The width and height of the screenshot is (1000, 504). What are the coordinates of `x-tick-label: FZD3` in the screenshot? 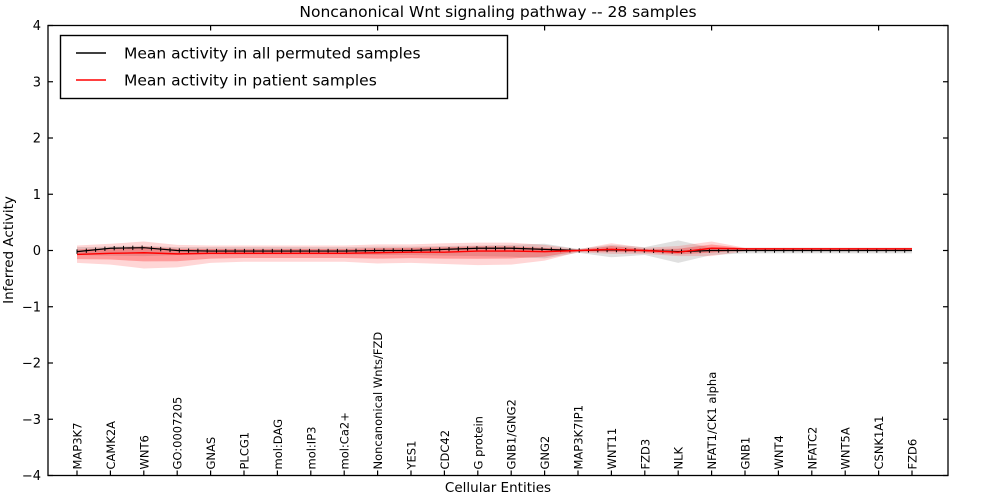 It's located at (645, 454).